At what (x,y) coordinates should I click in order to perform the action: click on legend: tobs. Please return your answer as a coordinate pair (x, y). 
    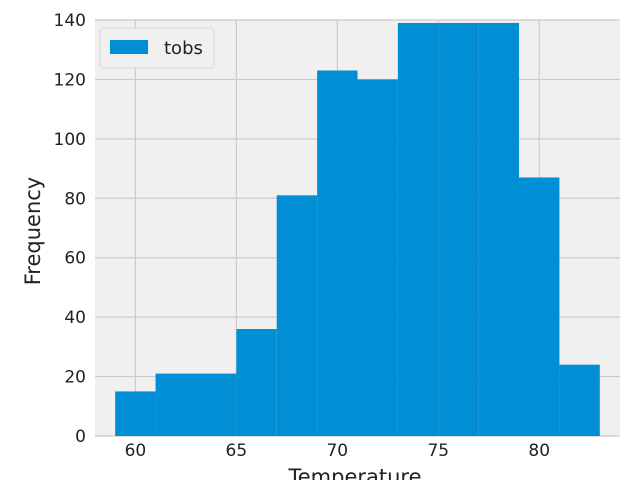
    Looking at the image, I should click on (157, 48).